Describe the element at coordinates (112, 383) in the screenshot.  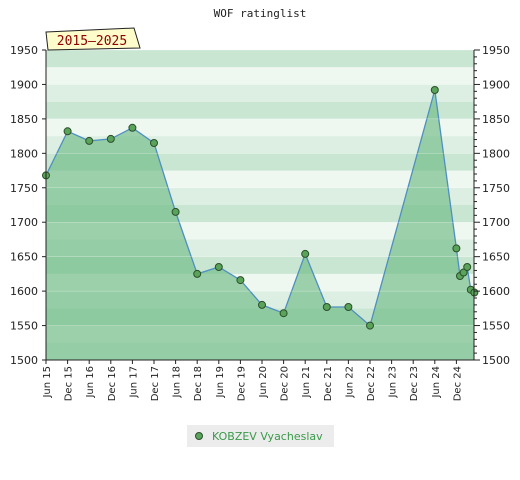
I see `x-tick-label: Dec 16` at that location.